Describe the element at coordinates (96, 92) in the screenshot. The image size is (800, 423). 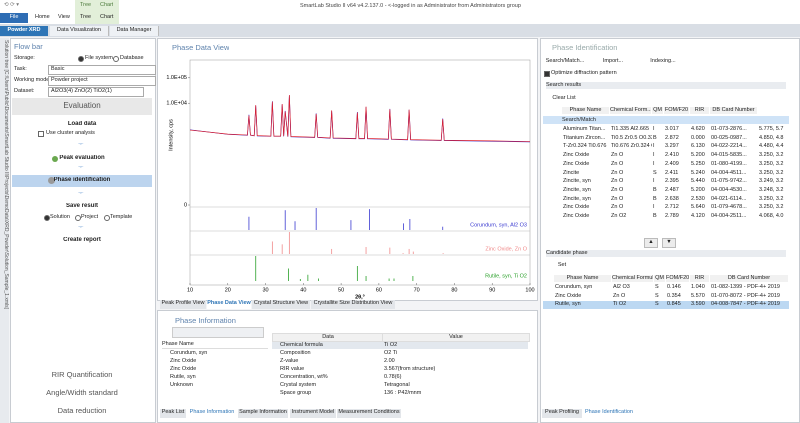
I see `dropdown: Al2O3(4) ZnO(2) TiO2(1)` at that location.